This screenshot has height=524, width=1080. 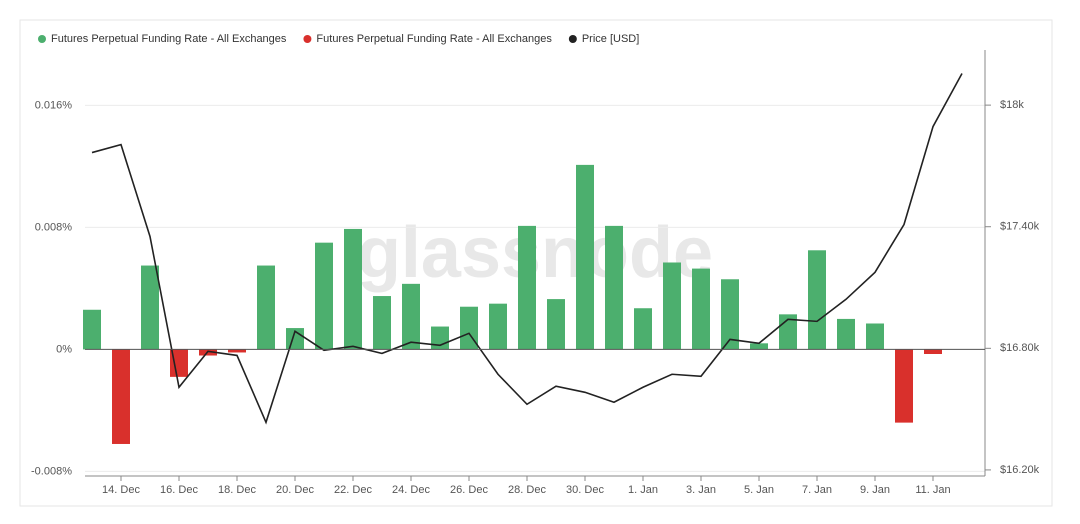 What do you see at coordinates (701, 490) in the screenshot?
I see `x-tick-label: 3. Jan` at bounding box center [701, 490].